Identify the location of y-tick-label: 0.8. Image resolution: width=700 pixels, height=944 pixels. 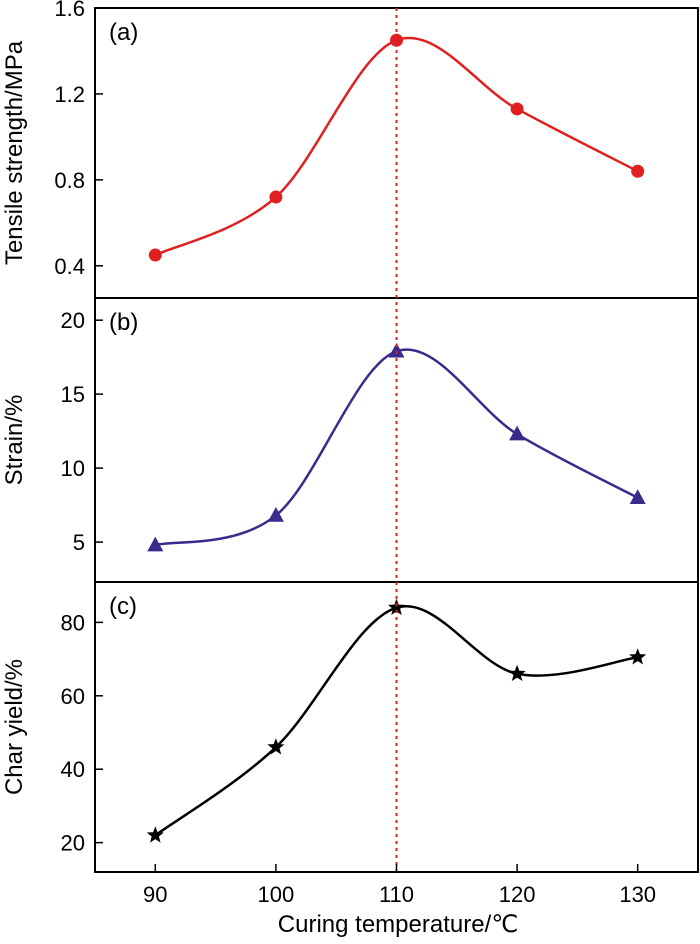
(69, 180).